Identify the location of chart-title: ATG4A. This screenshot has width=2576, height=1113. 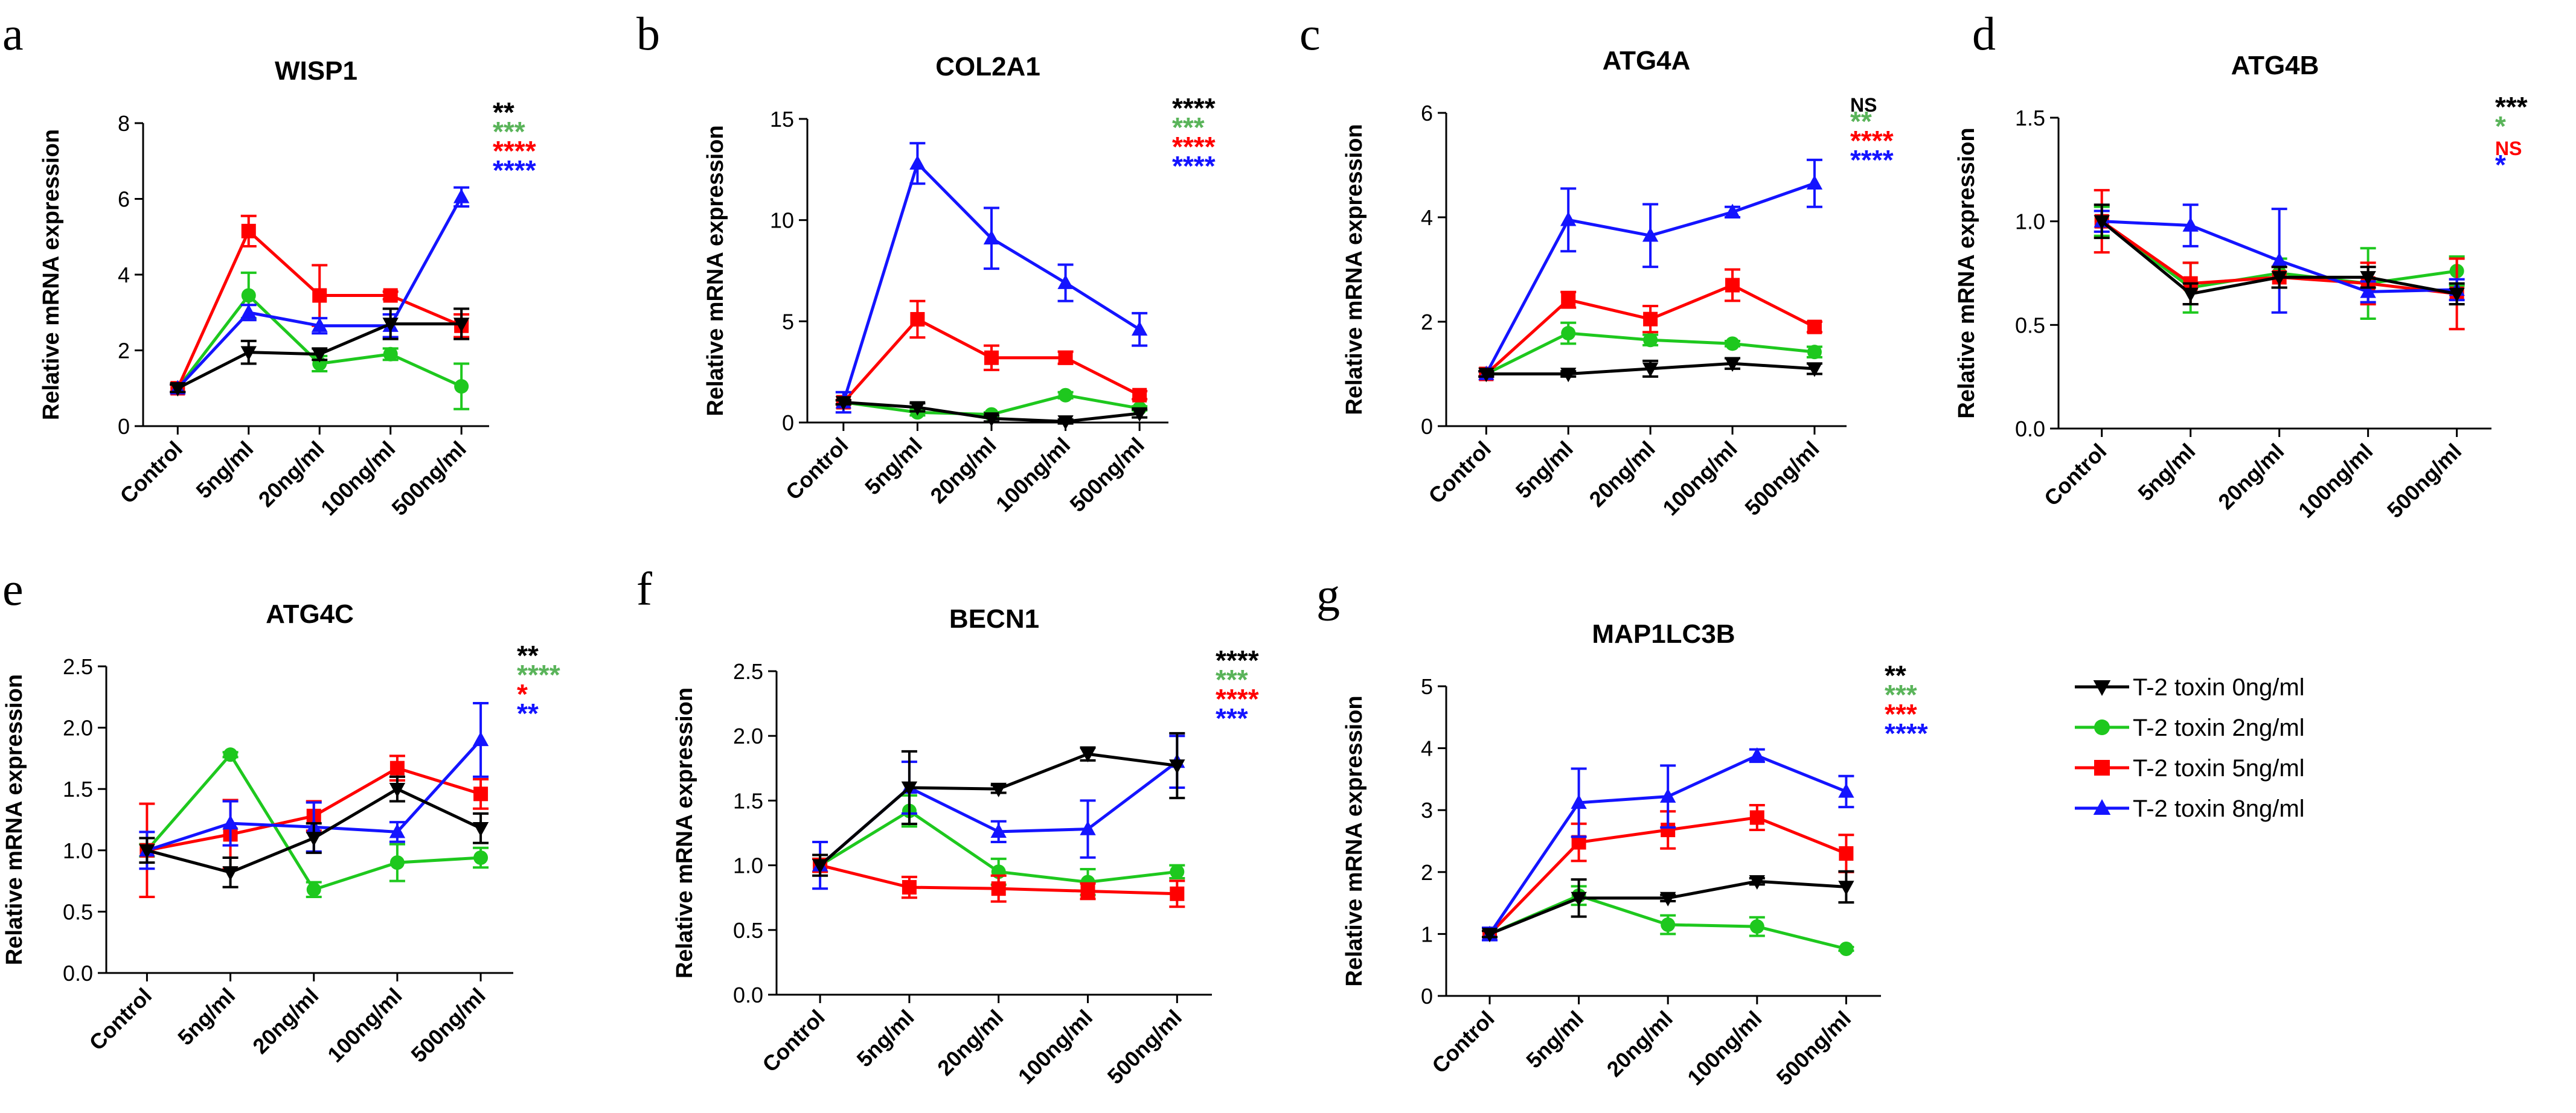
(1647, 60).